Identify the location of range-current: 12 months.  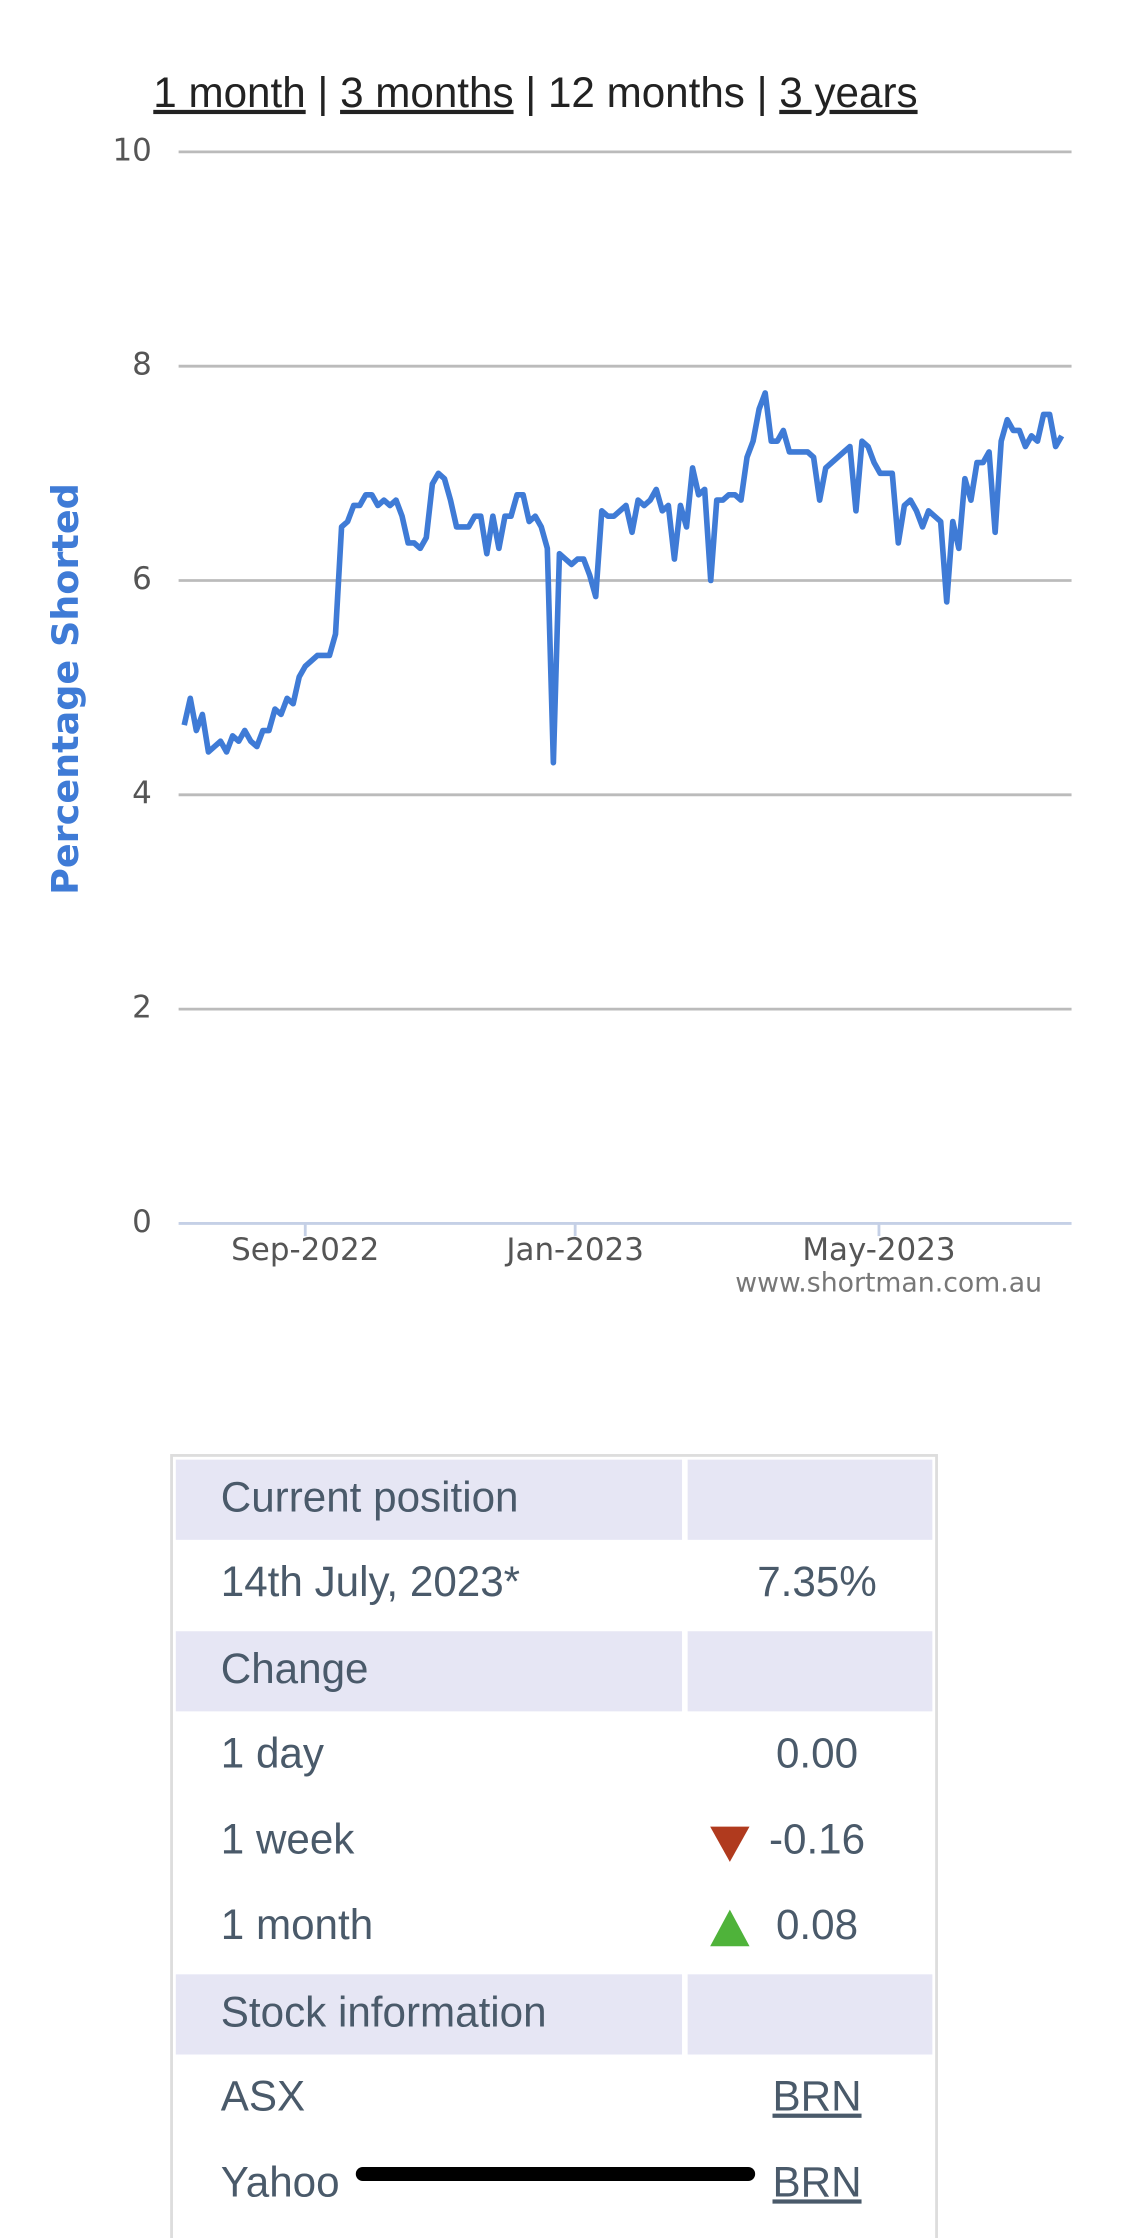
(646, 92).